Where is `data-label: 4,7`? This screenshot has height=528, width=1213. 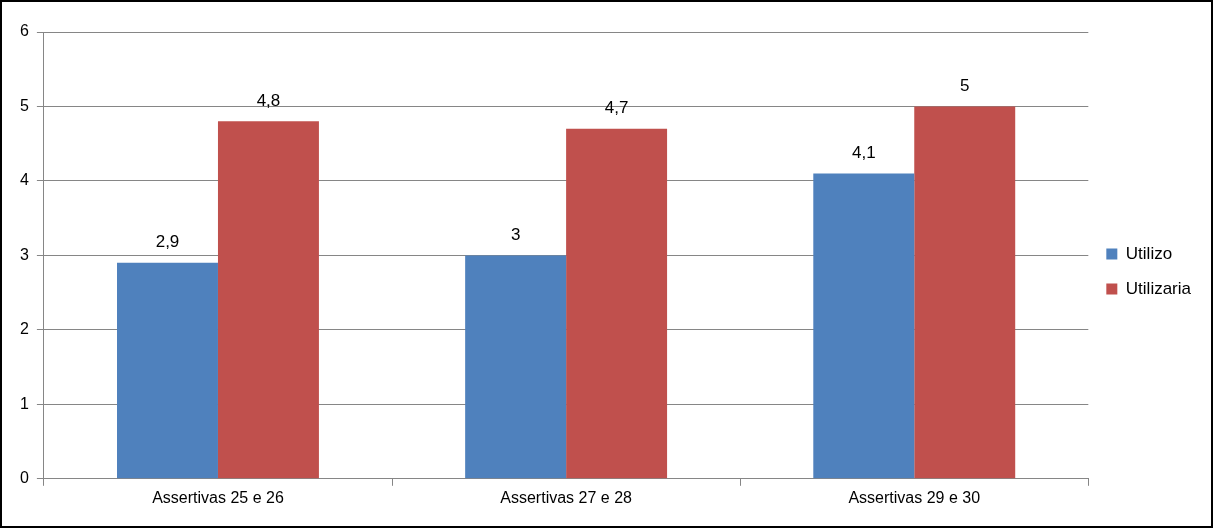 data-label: 4,7 is located at coordinates (616, 107).